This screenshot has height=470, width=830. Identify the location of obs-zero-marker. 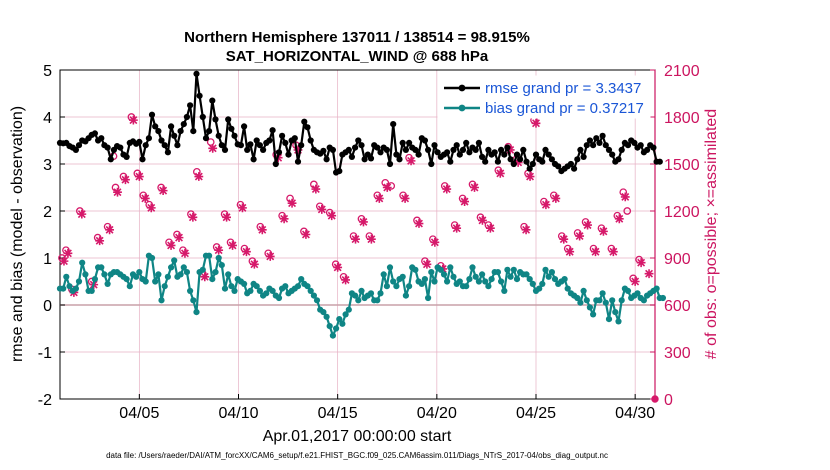
(655, 399).